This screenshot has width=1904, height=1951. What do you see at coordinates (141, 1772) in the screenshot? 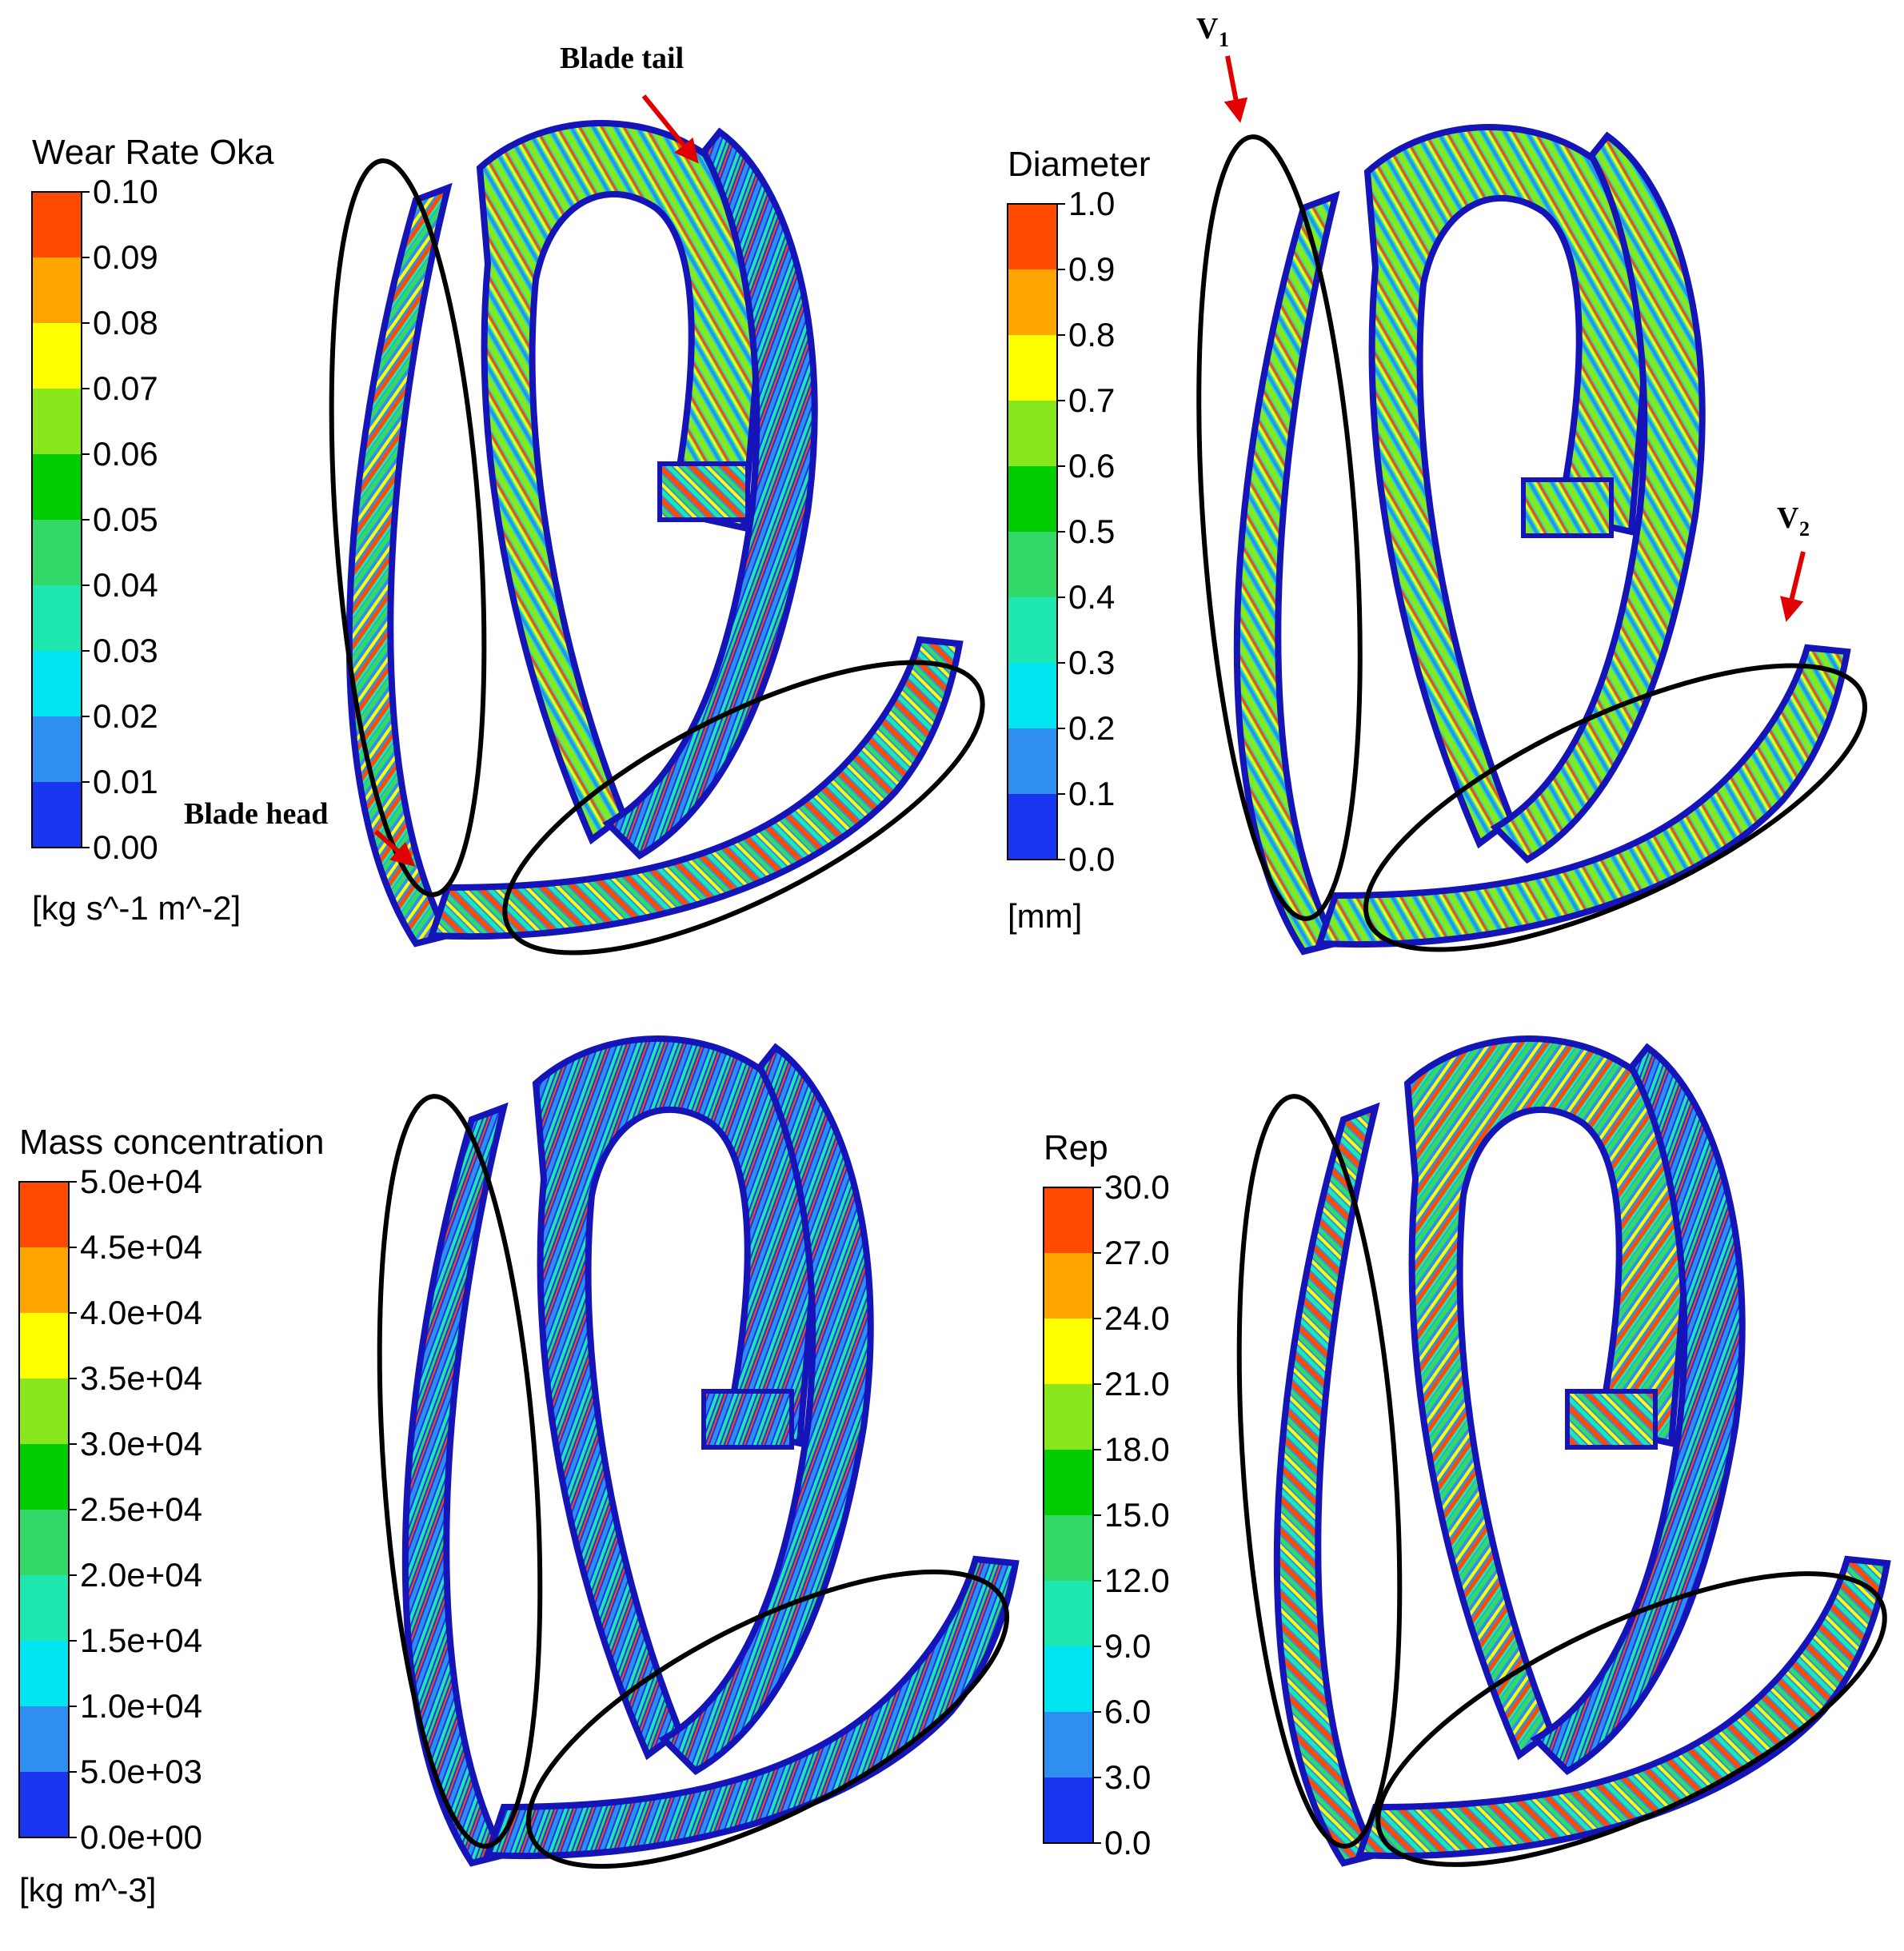
I see `colorbar-tick-label: 5.0e+03` at bounding box center [141, 1772].